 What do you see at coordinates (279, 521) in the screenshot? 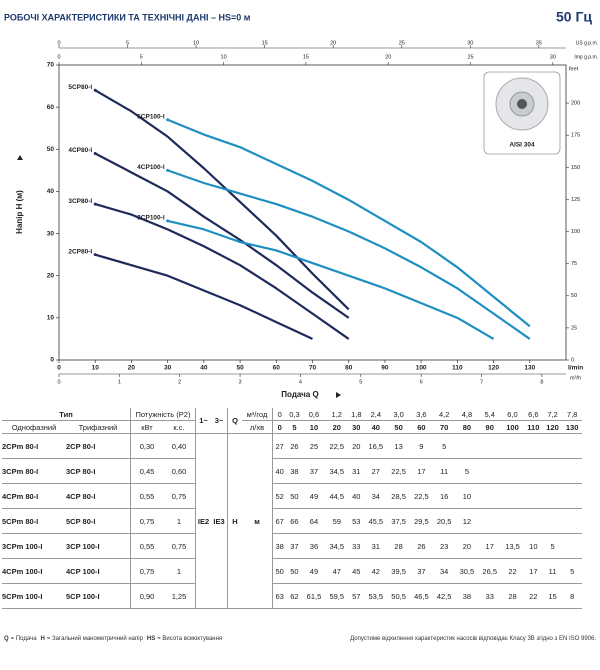
I see `head-value: 67` at bounding box center [279, 521].